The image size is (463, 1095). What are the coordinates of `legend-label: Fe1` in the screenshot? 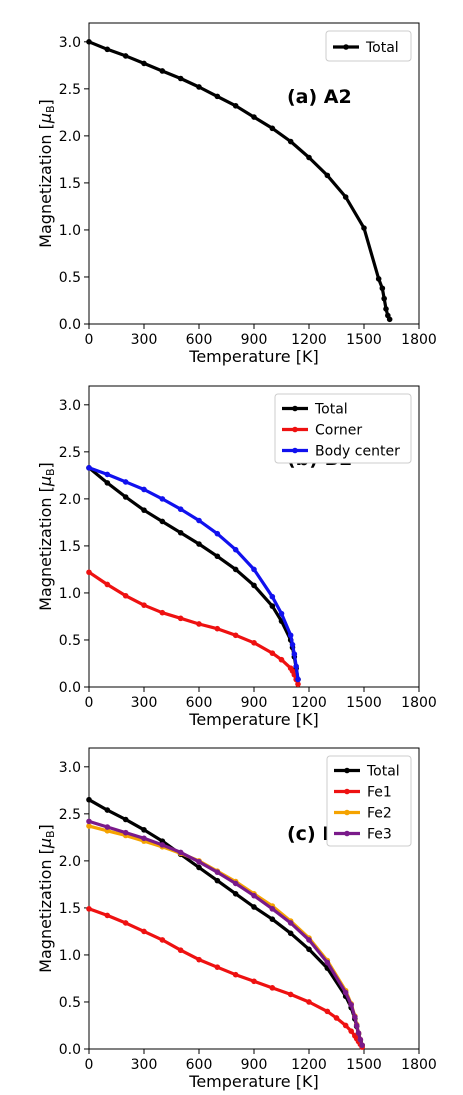 It's located at (379, 793).